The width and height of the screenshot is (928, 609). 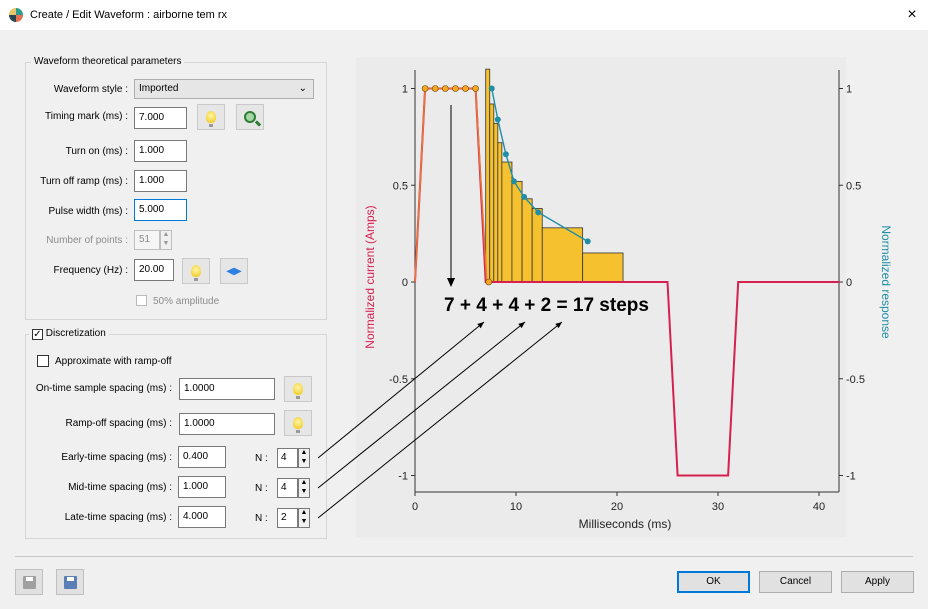 I want to click on discretization-checkbox: ✓, so click(x=37, y=334).